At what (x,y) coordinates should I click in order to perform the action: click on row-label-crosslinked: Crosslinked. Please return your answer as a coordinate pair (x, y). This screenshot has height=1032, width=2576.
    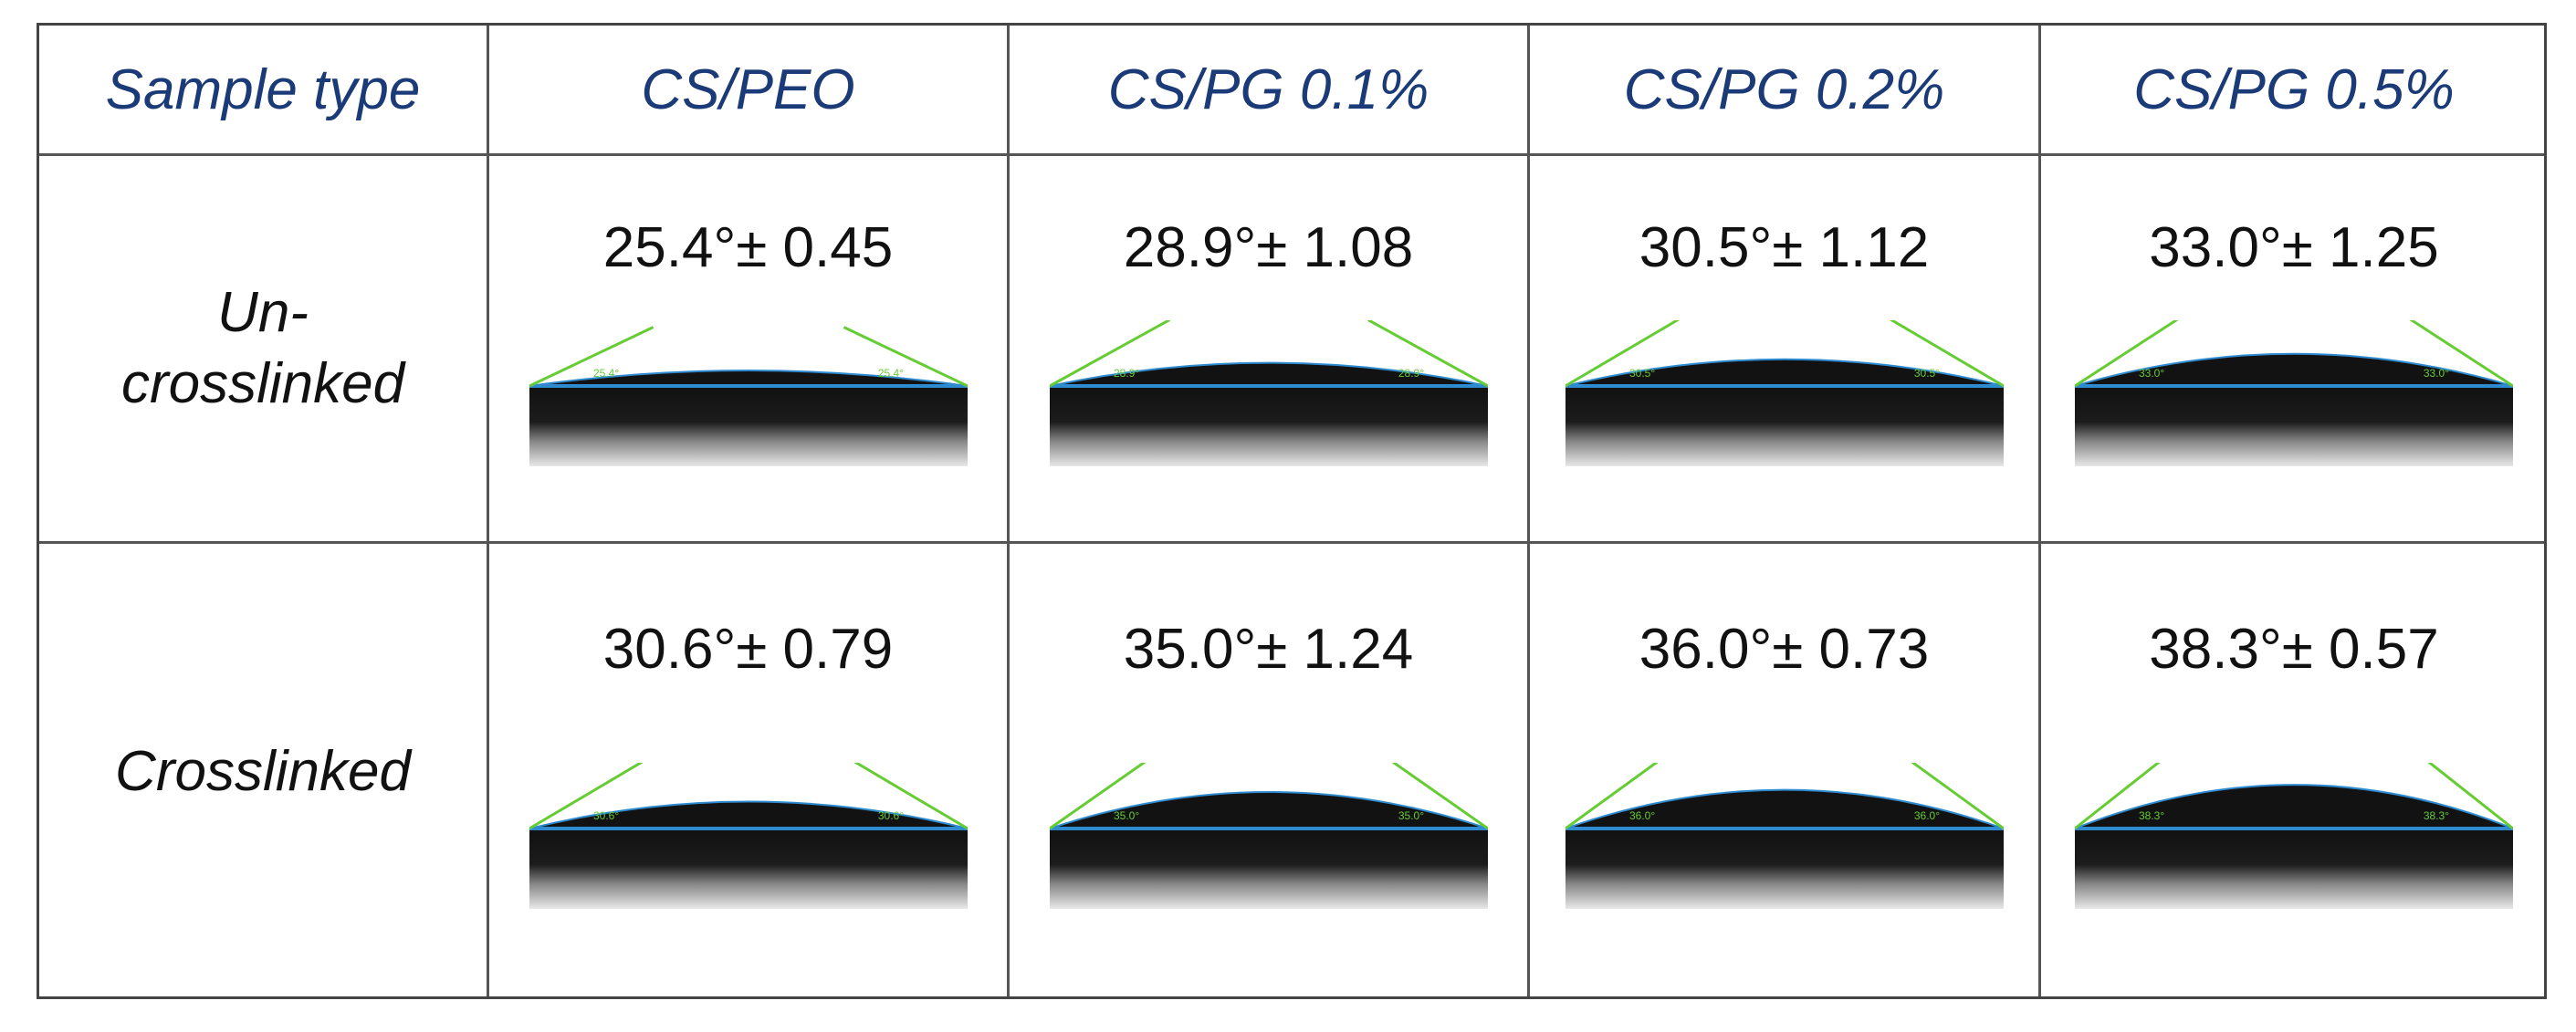
    Looking at the image, I should click on (263, 771).